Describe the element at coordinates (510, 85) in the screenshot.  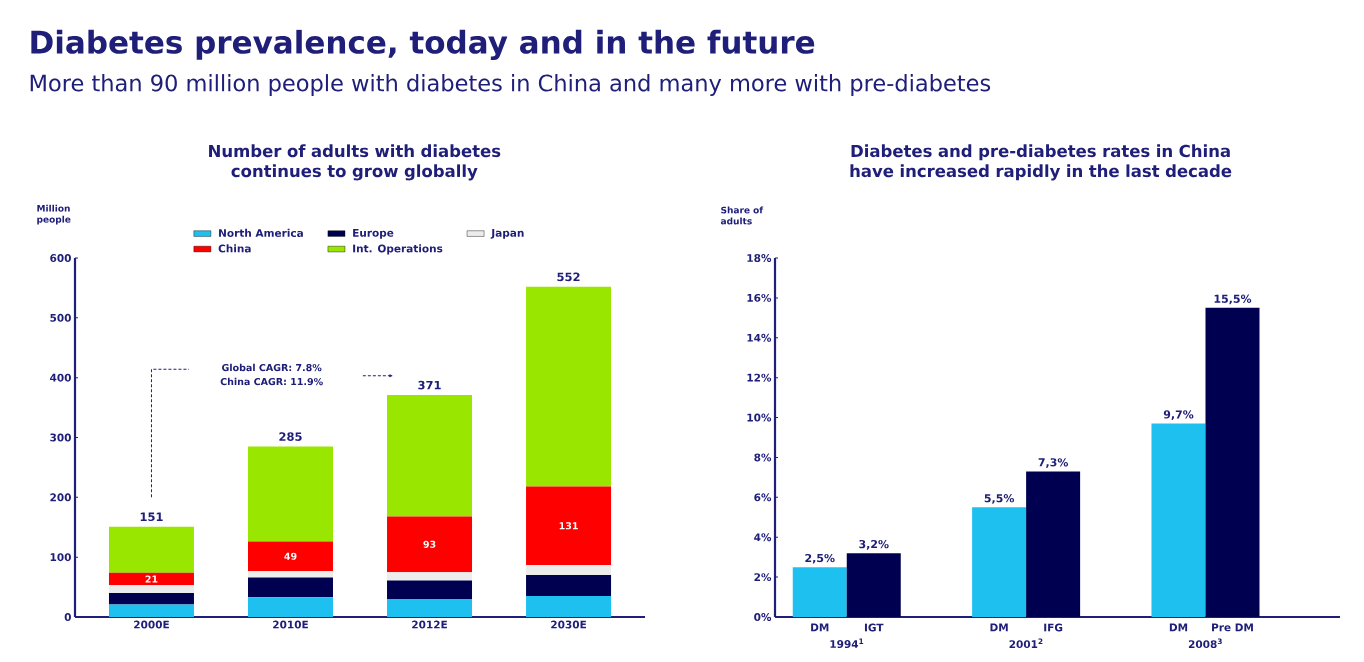
I see `text: More than 90 million people with diabetes in China and many more with pre-diabetes` at that location.